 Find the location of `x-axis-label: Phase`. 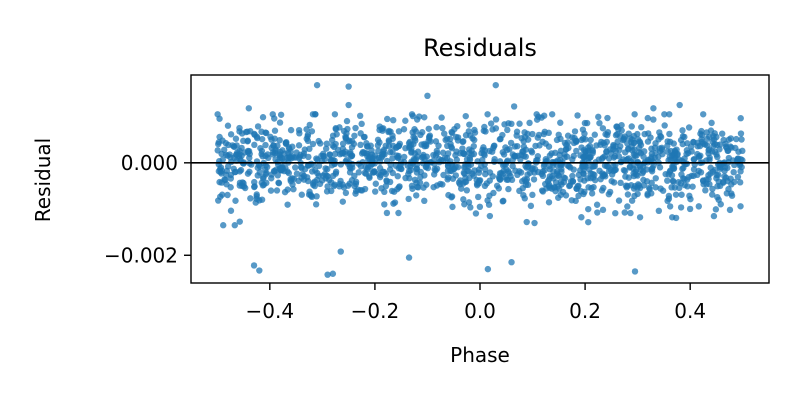

x-axis-label: Phase is located at coordinates (480, 355).